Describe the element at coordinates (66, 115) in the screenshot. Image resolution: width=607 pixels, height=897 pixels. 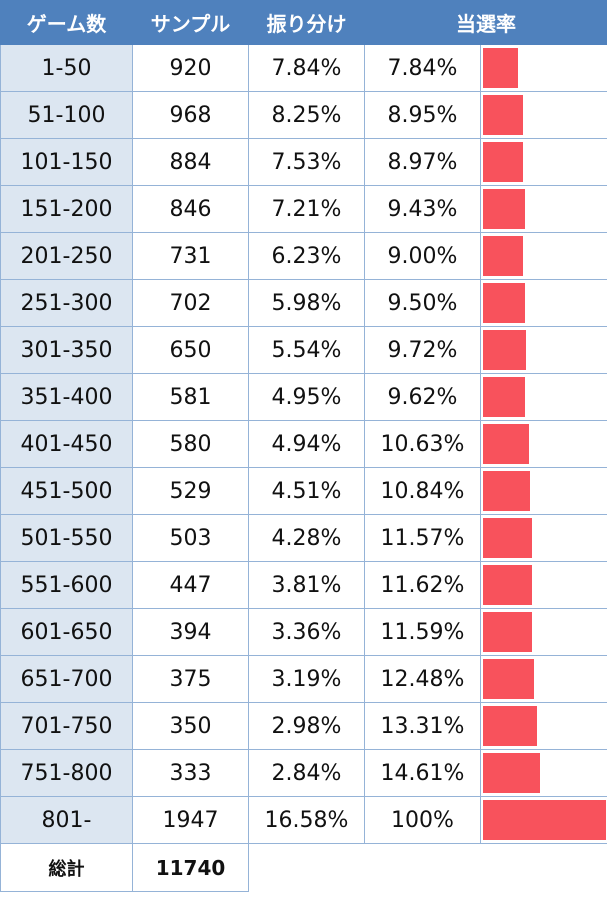
I see `games-cell: 51-100` at that location.